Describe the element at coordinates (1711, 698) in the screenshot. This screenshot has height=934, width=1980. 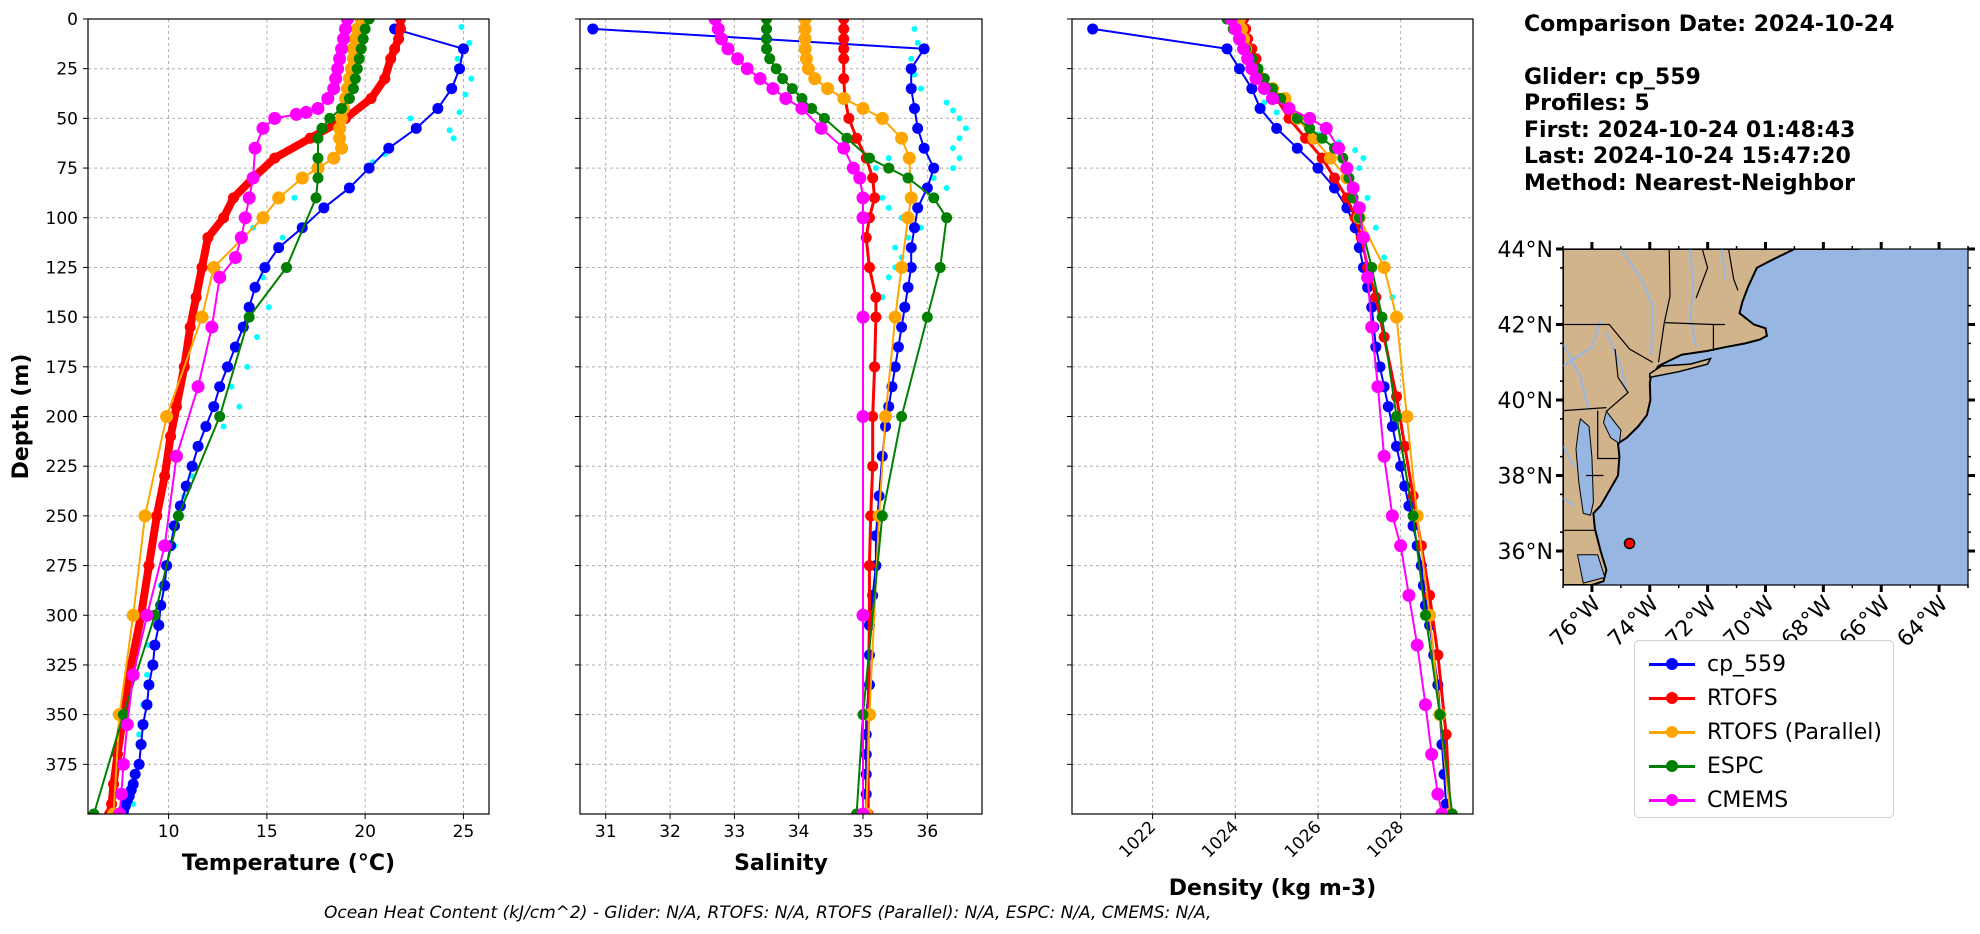
I see `legend-item-rtofs: RTOFS` at that location.